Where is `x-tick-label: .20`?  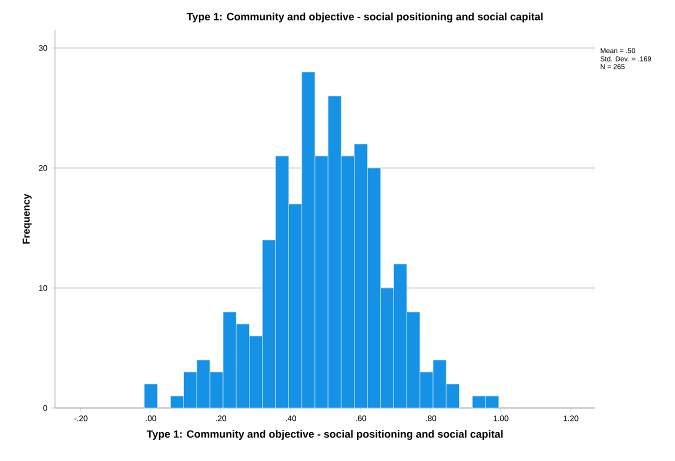
x-tick-label: .20 is located at coordinates (221, 419).